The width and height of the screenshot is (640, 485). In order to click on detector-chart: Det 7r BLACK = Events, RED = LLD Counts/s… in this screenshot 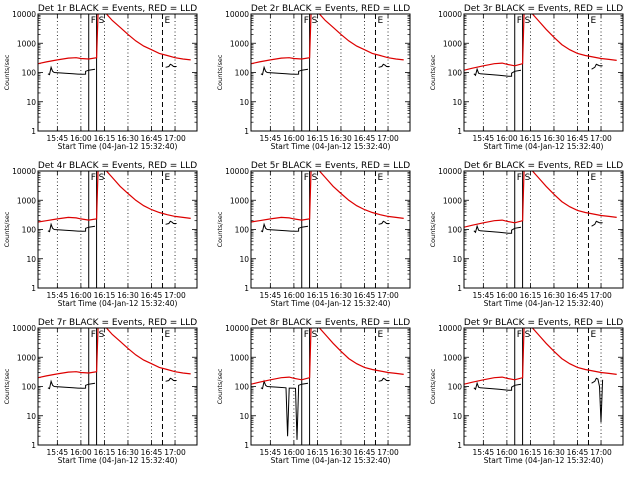, I will do `click(100, 391)`.